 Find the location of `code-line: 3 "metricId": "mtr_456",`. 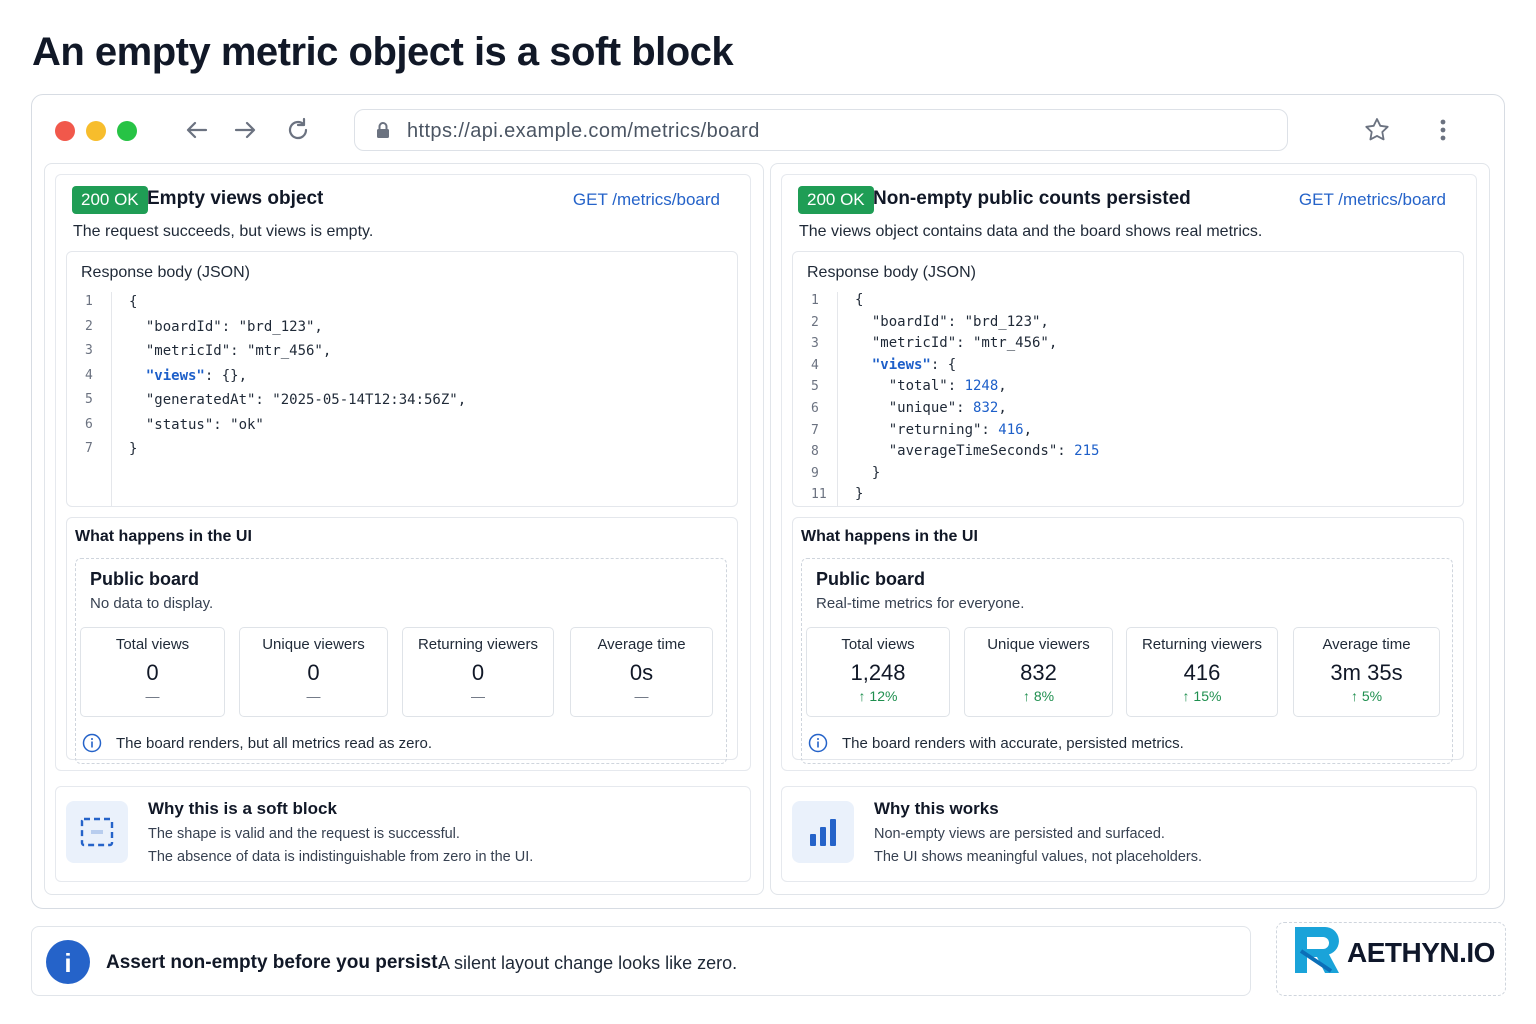

code-line: 3 "metricId": "mtr_456", is located at coordinates (1128, 344).